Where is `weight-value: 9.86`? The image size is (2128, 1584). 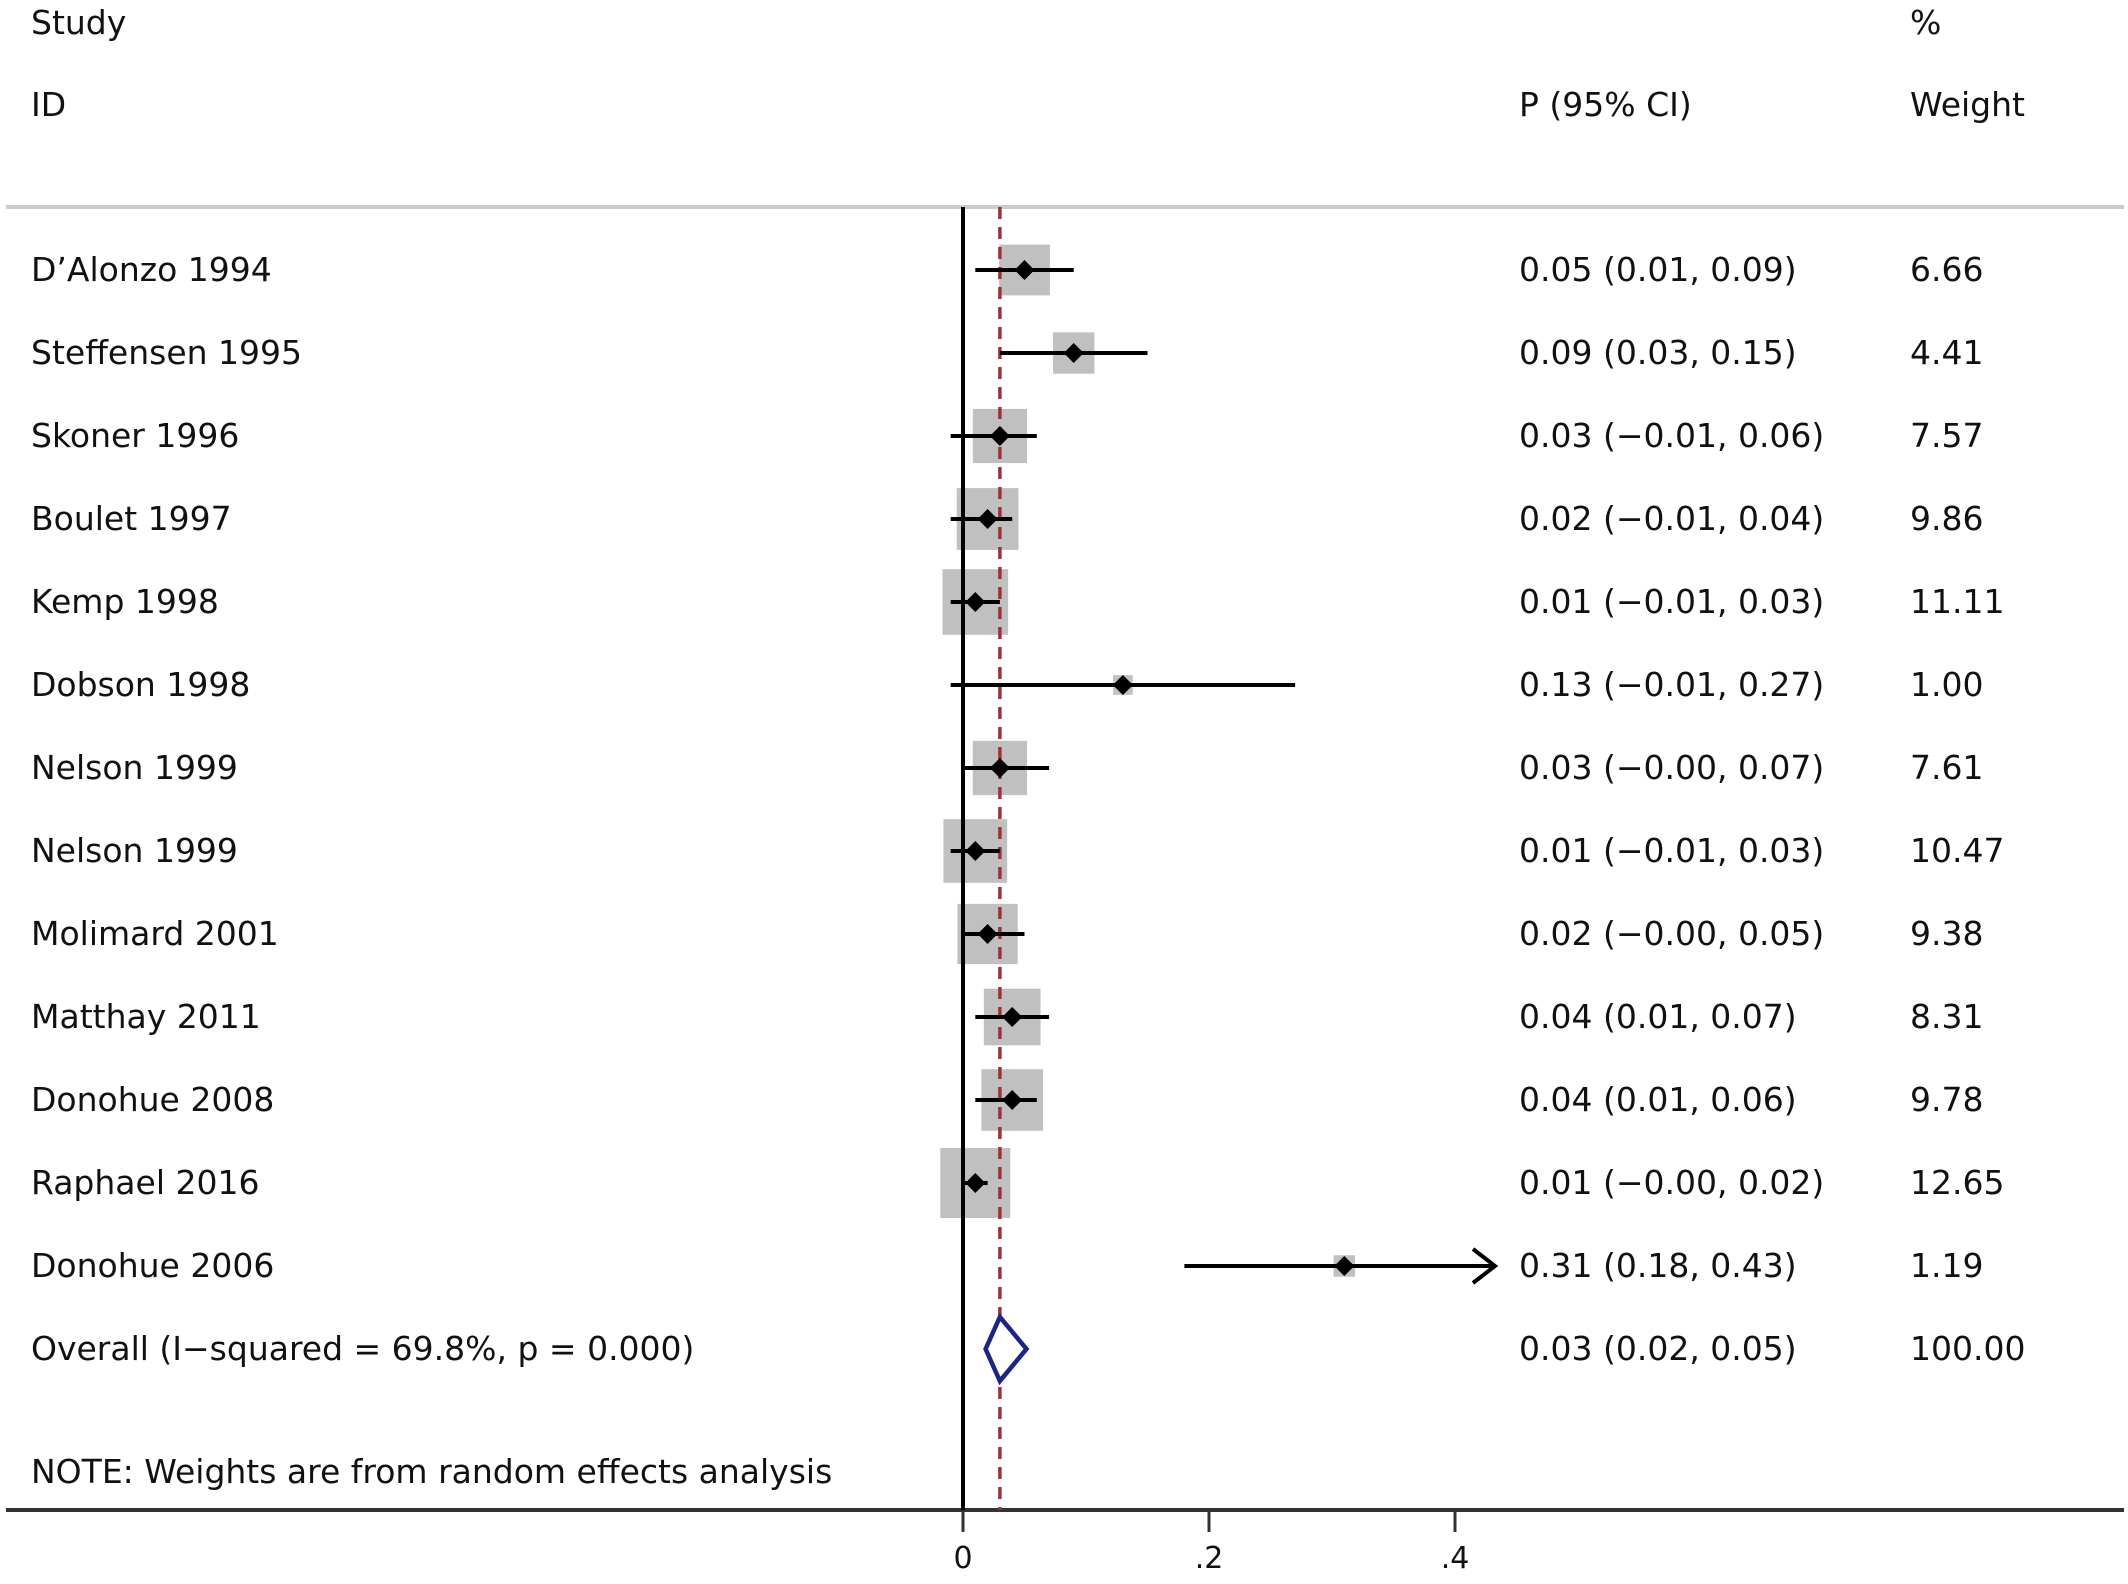
weight-value: 9.86 is located at coordinates (1947, 518).